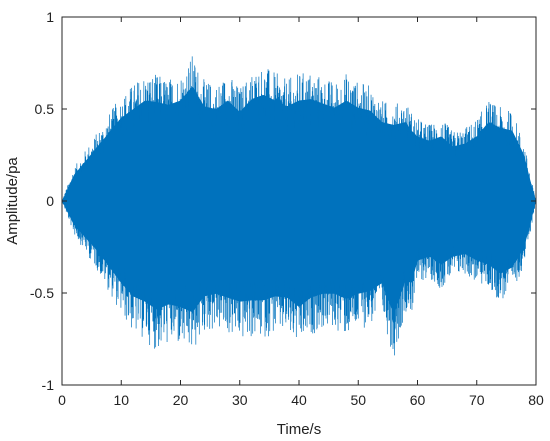 This screenshot has height=441, width=550. What do you see at coordinates (121, 400) in the screenshot?
I see `x-tick-label: 10` at bounding box center [121, 400].